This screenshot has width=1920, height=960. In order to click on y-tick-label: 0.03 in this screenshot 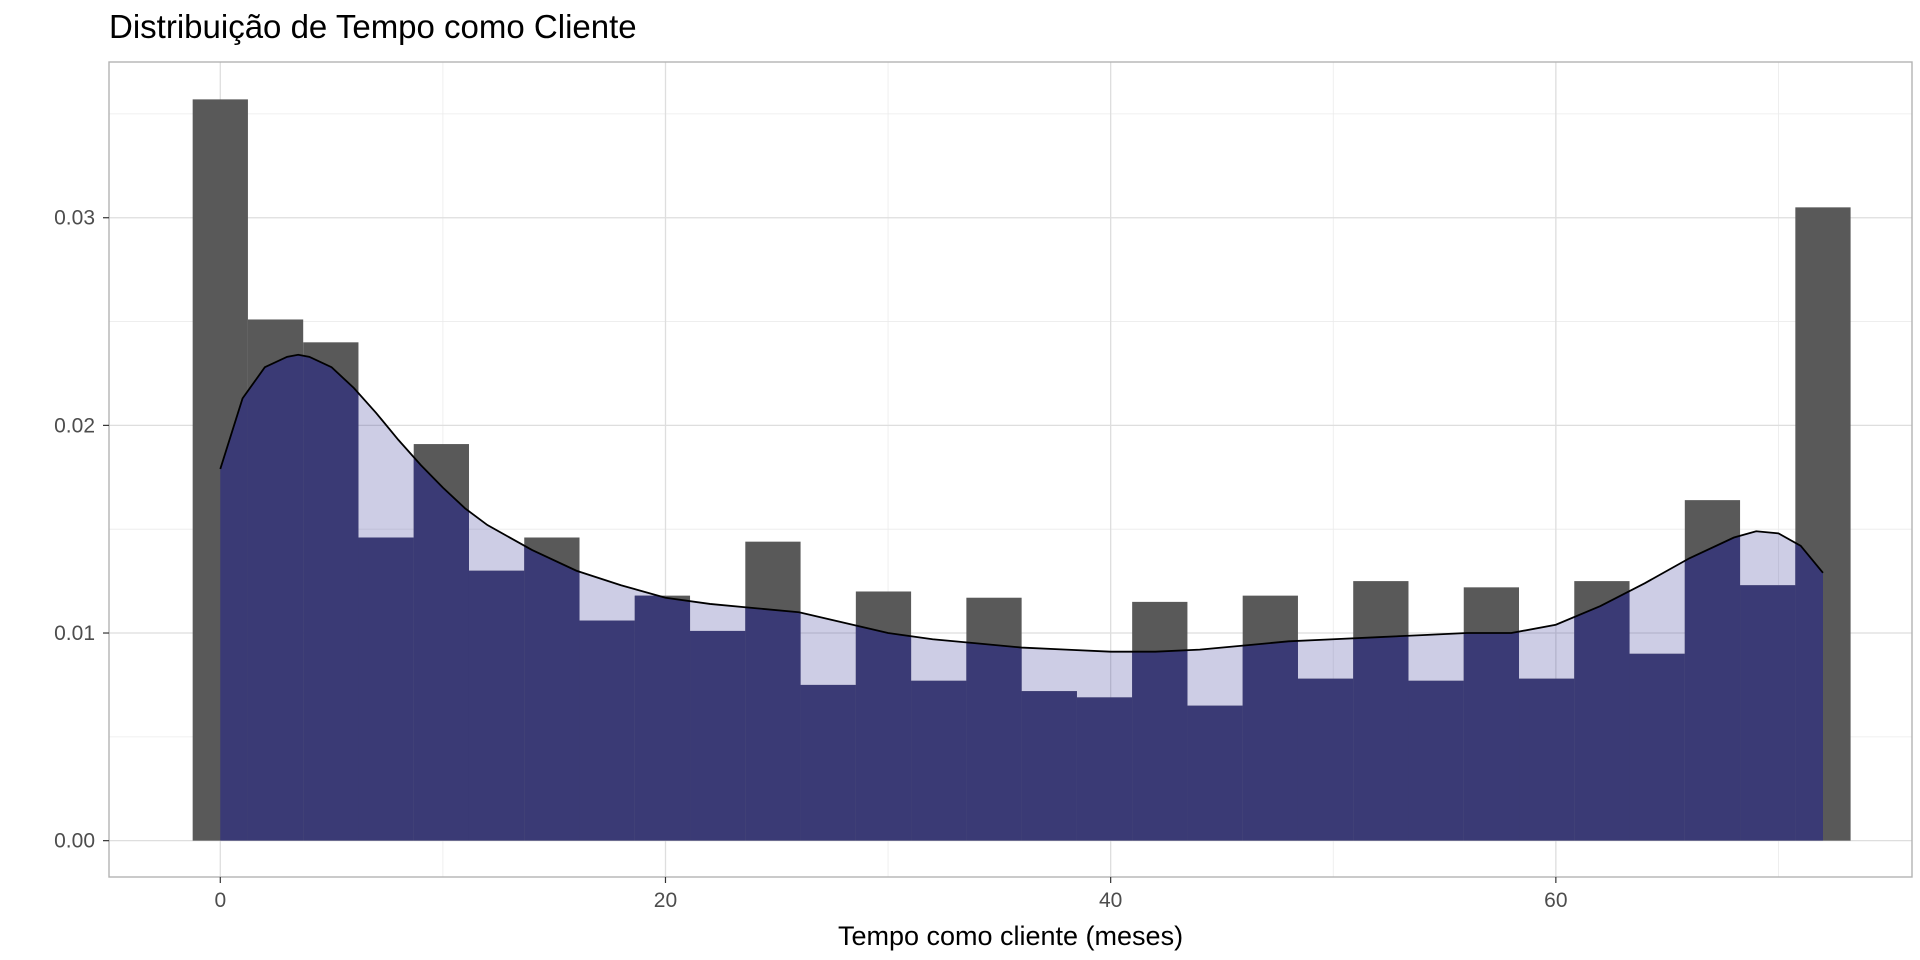, I will do `click(74, 218)`.